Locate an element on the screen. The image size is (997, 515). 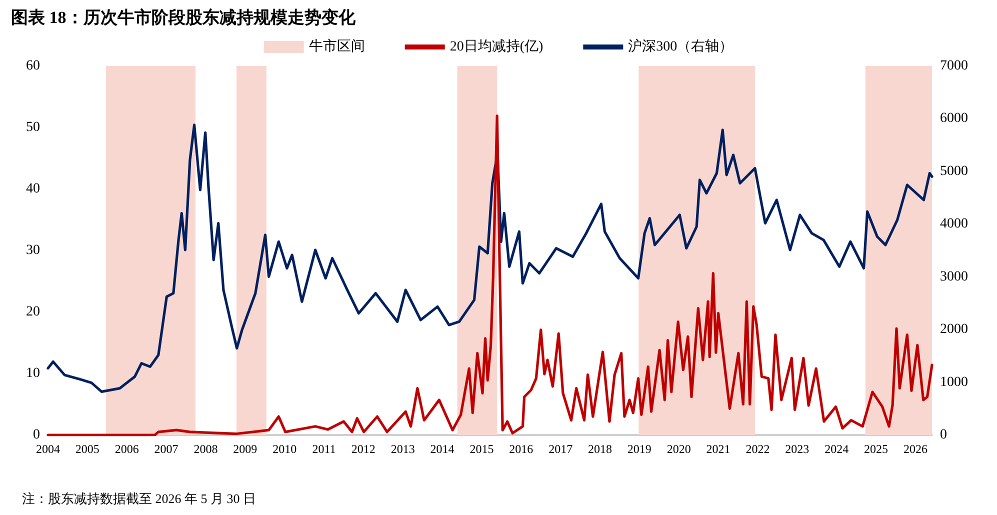
x-tick-label: 2016 is located at coordinates (521, 449).